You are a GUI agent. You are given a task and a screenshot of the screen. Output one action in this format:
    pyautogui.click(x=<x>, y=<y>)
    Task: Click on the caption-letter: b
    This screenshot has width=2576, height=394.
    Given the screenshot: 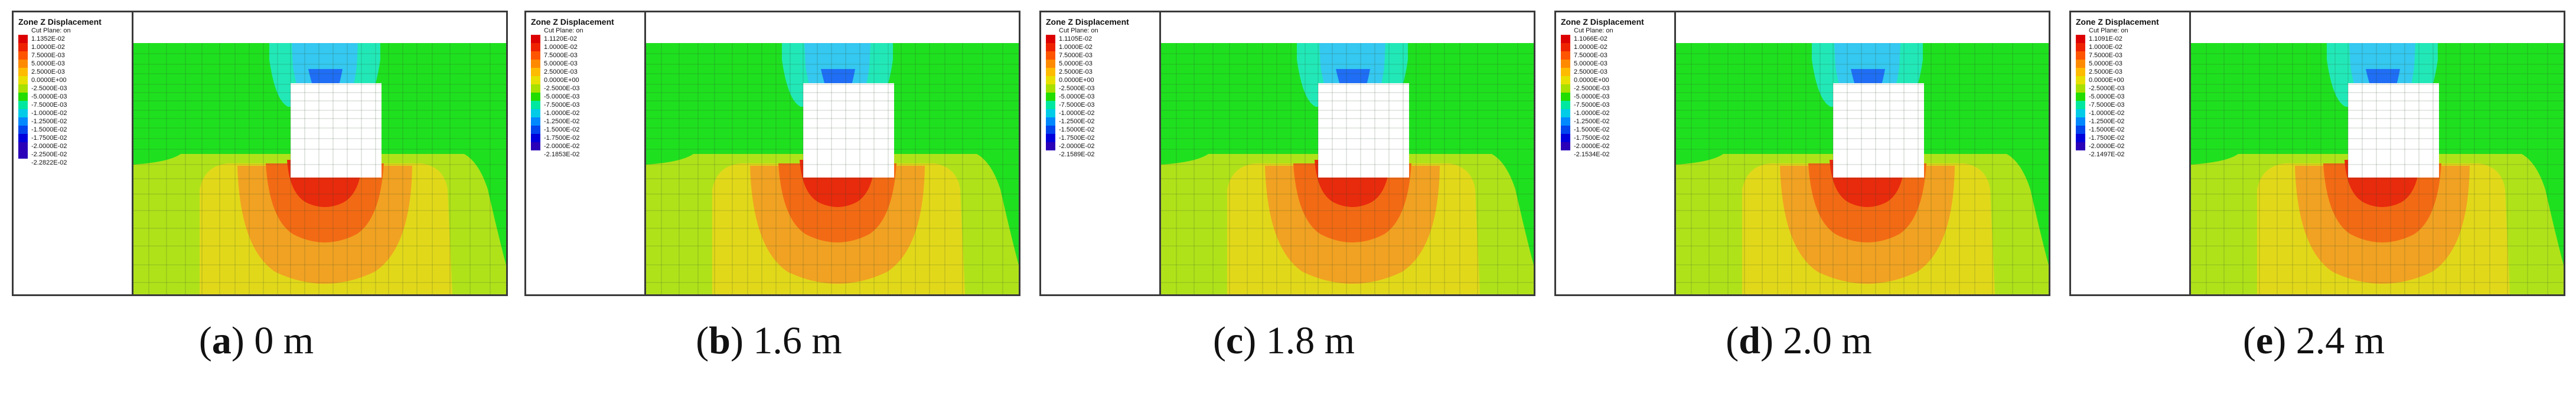 What is the action you would take?
    pyautogui.click(x=720, y=341)
    